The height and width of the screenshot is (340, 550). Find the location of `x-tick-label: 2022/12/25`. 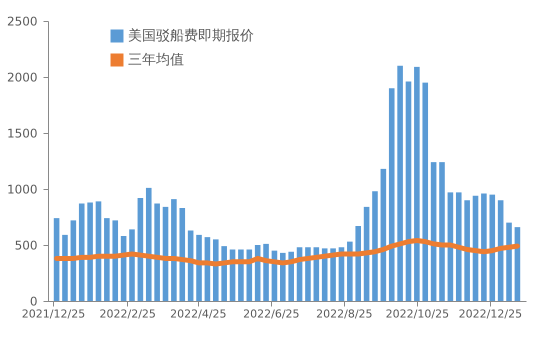

x-tick-label: 2022/12/25 is located at coordinates (490, 314).